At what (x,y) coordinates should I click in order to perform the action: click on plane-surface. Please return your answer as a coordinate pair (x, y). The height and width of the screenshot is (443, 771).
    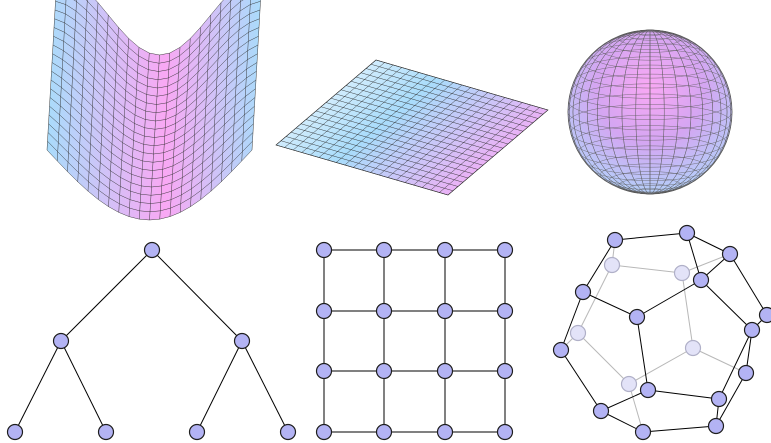
    Looking at the image, I should click on (412, 127).